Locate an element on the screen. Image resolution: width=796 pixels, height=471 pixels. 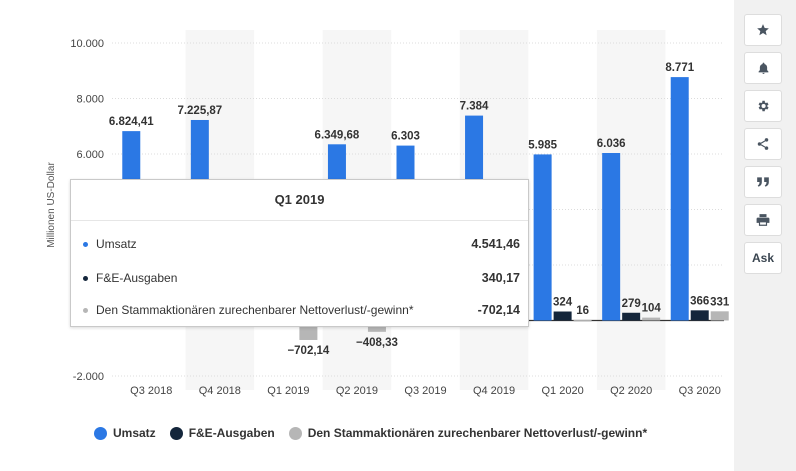
x-tick-label: Q3 2019 is located at coordinates (425, 391).